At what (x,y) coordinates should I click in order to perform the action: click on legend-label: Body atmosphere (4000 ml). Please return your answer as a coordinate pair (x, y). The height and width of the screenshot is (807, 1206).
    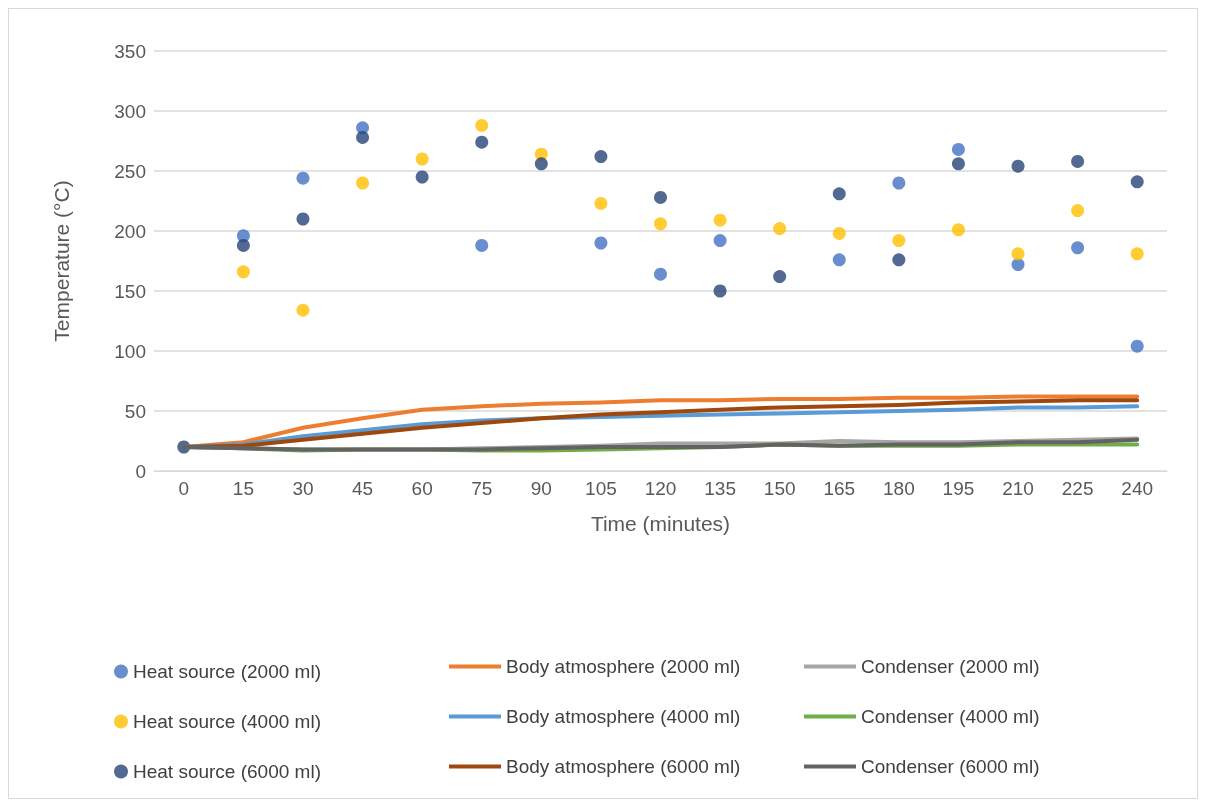
    Looking at the image, I should click on (623, 716).